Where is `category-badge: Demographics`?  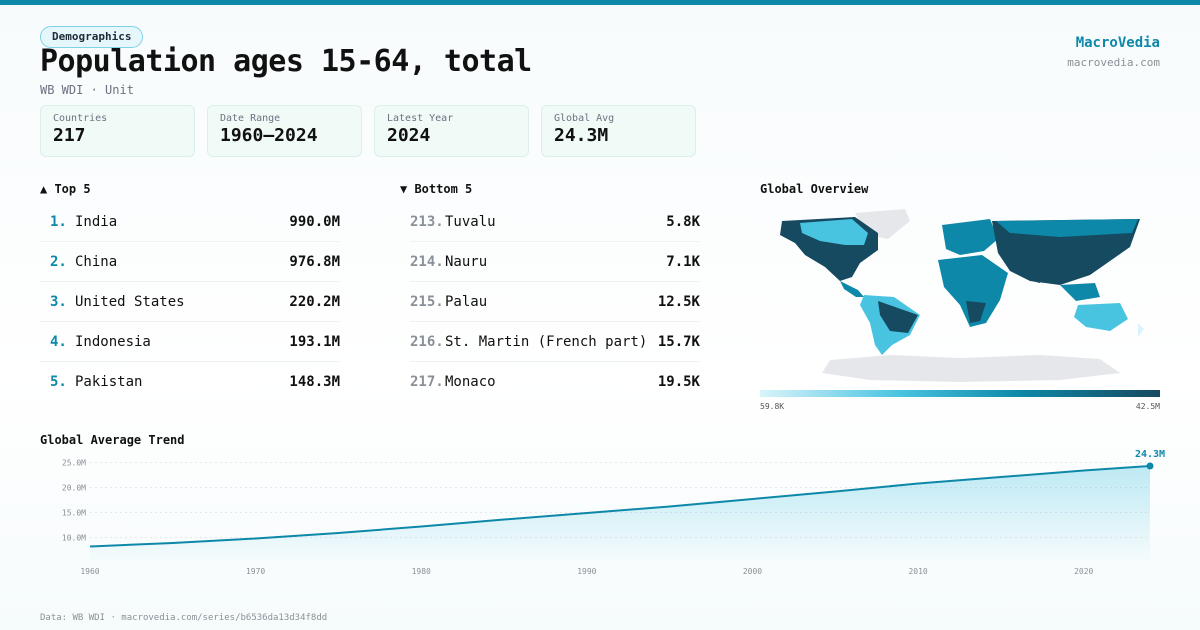
category-badge: Demographics is located at coordinates (92, 37).